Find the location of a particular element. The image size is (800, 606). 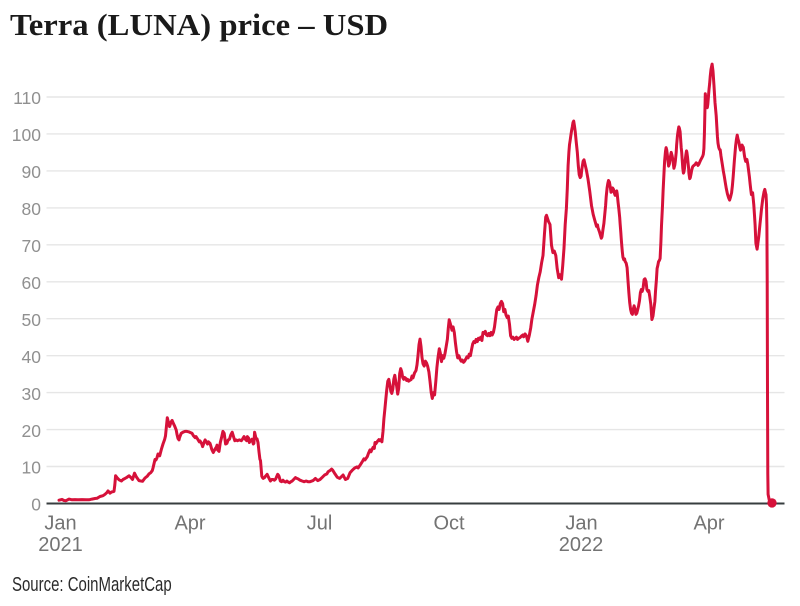

svg-text: 2022 is located at coordinates (581, 545).